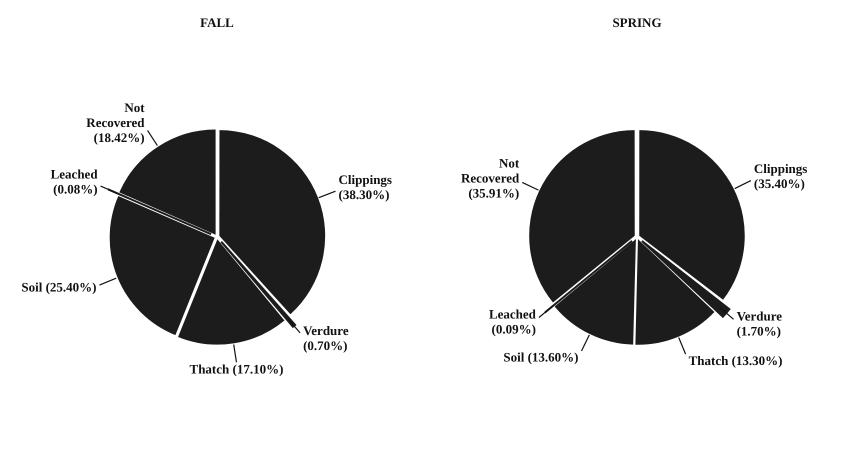 This screenshot has height=470, width=855. What do you see at coordinates (116, 123) in the screenshot?
I see `slice-label: Not Recovered (18.42%)` at bounding box center [116, 123].